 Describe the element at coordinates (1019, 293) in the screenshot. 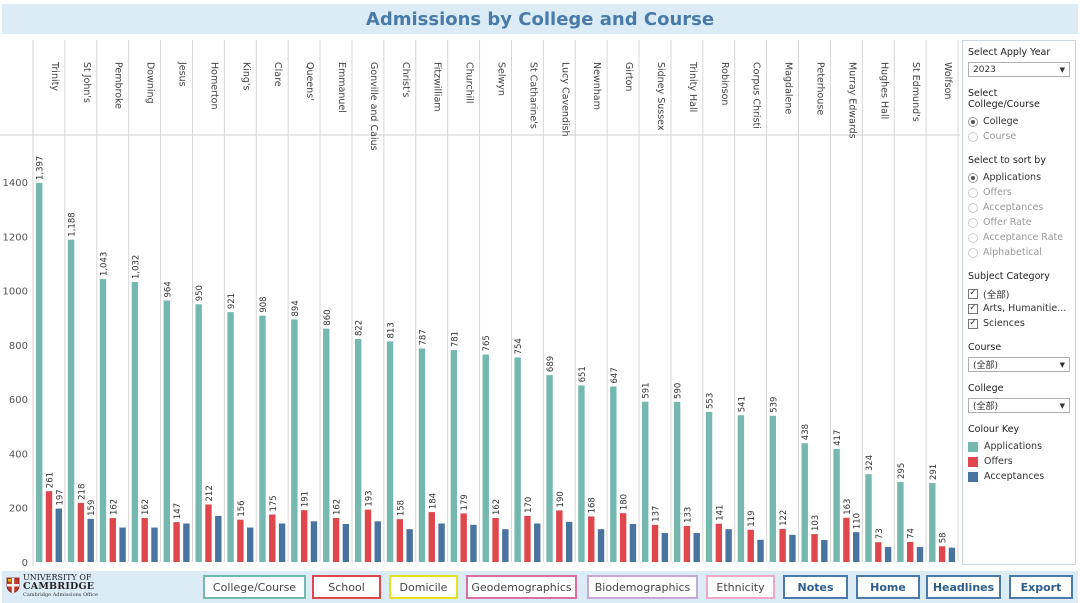

I see `subject-category-option: ✓ (全部)` at that location.